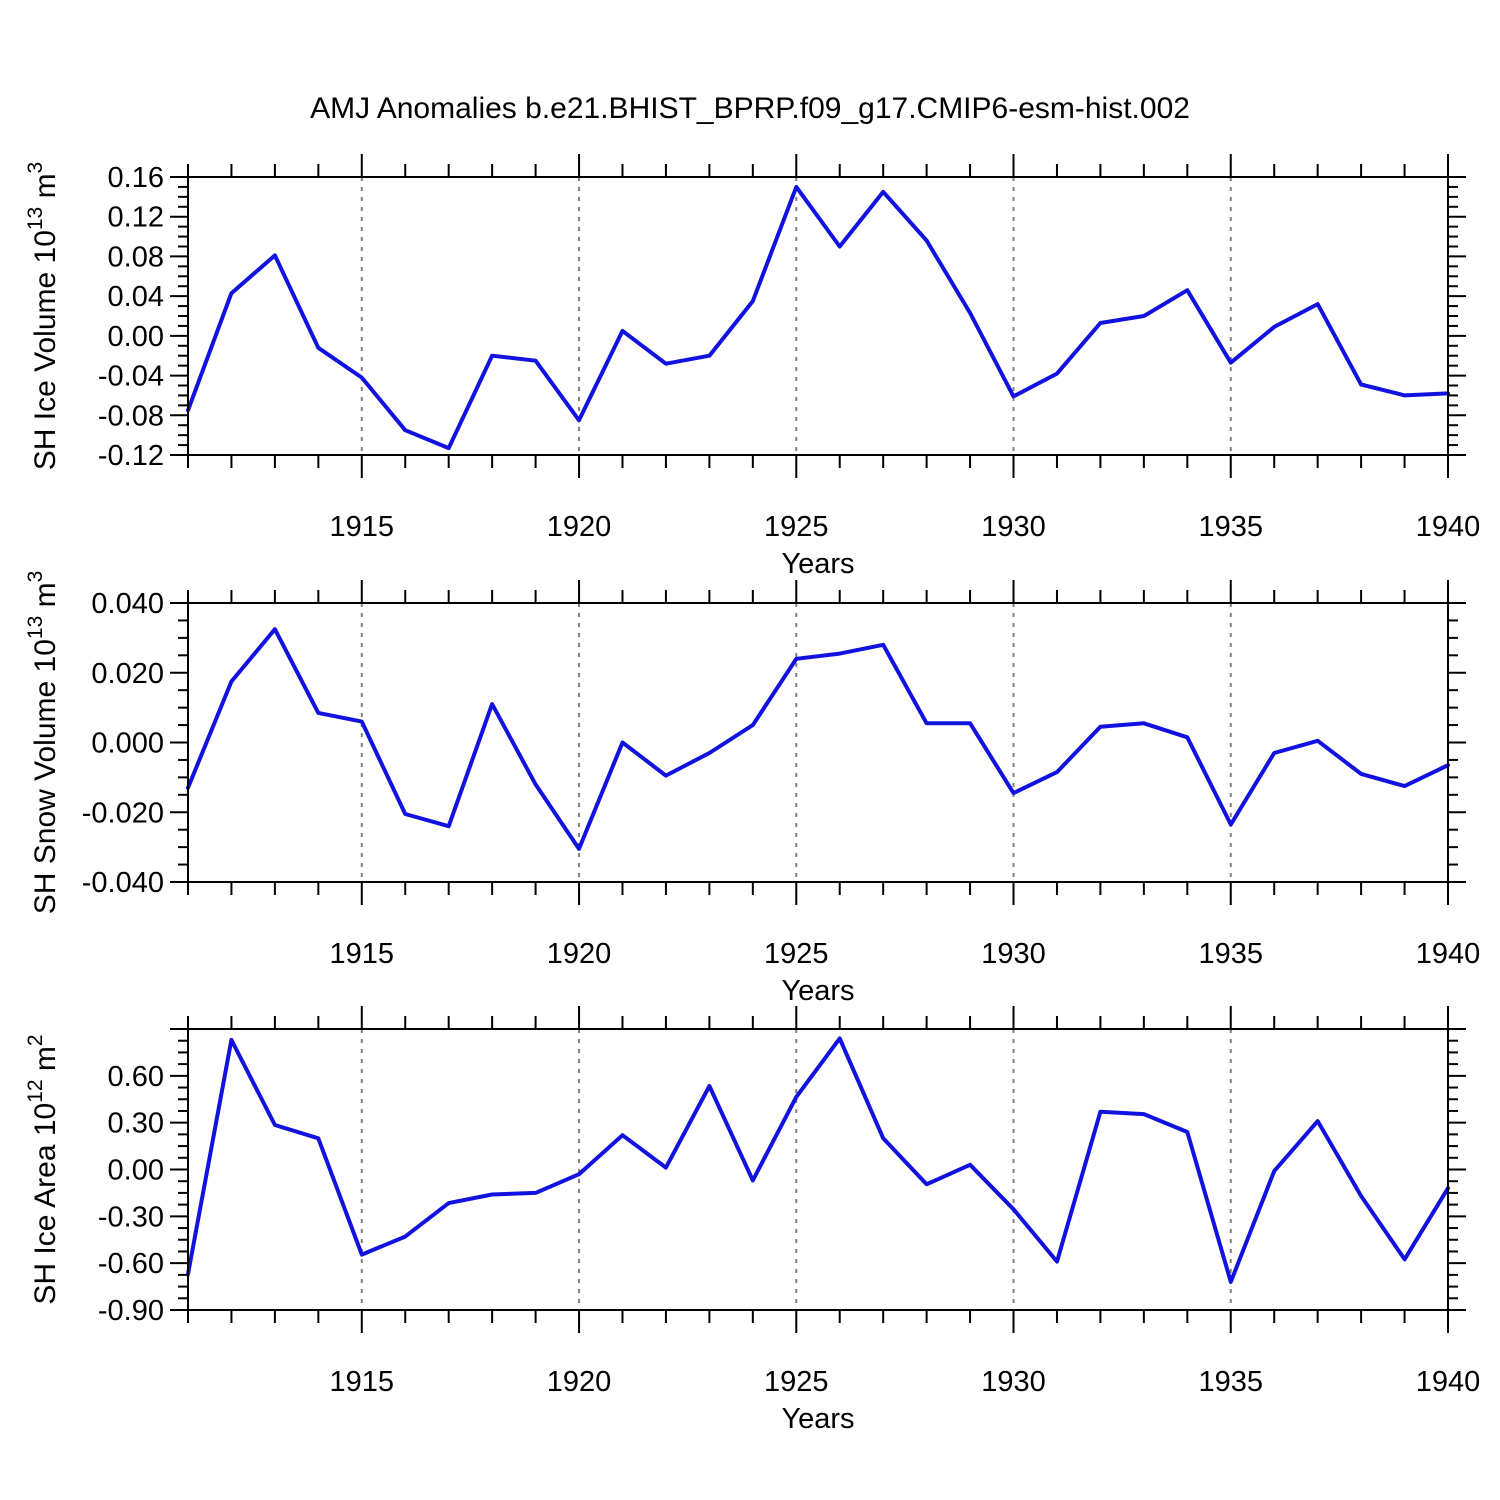  Describe the element at coordinates (818, 739) in the screenshot. I see `data-line-sh-snow-volume` at that location.